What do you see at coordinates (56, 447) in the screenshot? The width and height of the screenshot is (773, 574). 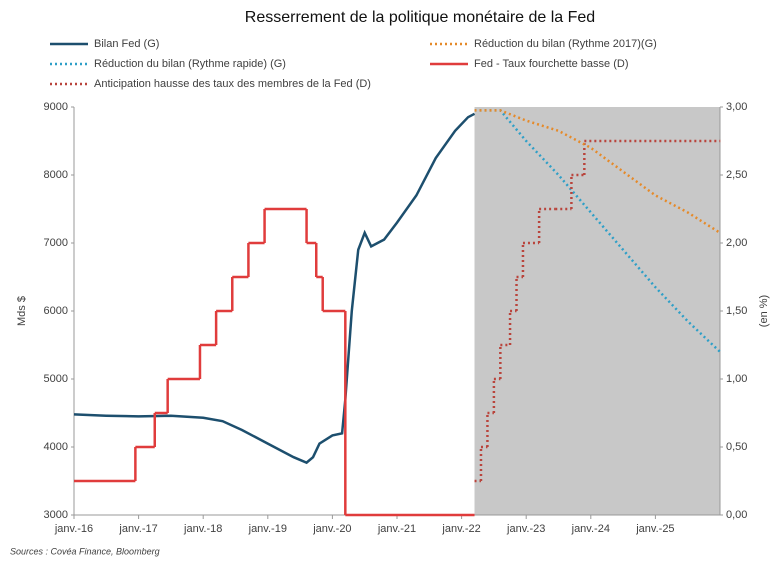 I see `y-tick-label: 4000` at bounding box center [56, 447].